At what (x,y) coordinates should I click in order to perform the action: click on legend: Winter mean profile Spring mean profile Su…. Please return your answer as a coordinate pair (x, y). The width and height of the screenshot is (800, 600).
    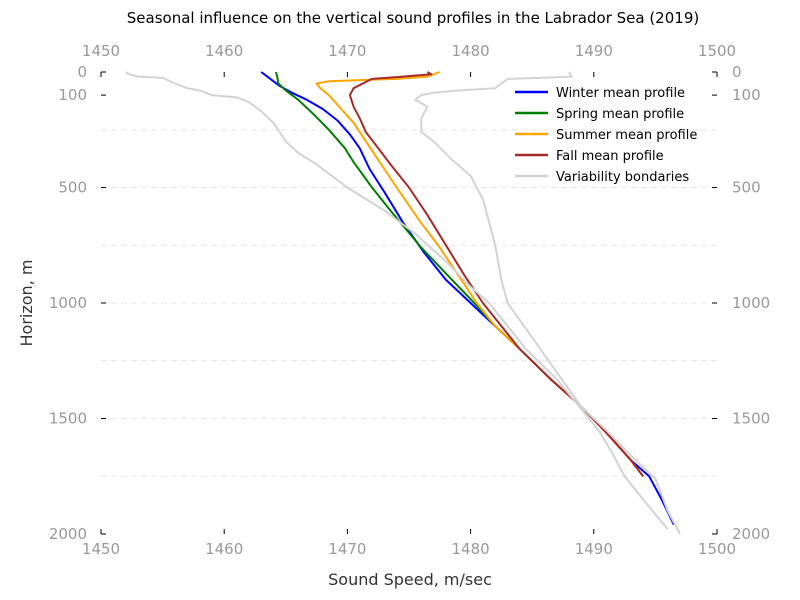
    Looking at the image, I should click on (606, 135).